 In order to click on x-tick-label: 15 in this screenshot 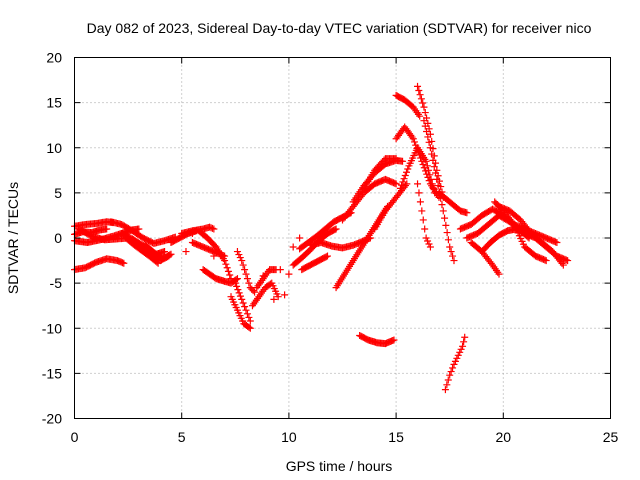, I will do `click(396, 437)`.